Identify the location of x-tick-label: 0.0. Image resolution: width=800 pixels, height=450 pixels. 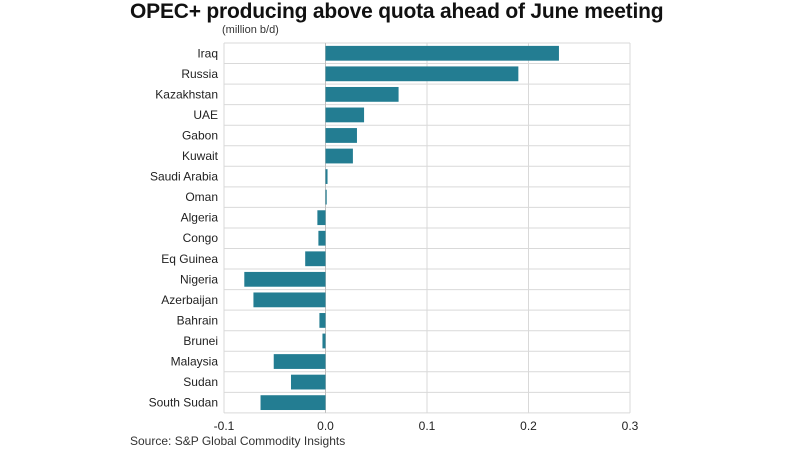
(325, 426).